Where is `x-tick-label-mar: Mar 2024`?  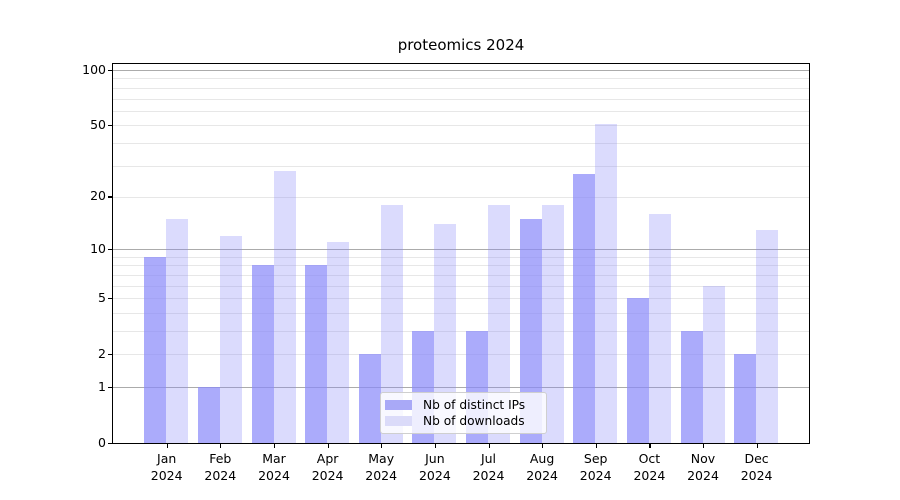
x-tick-label-mar: Mar 2024 is located at coordinates (274, 467).